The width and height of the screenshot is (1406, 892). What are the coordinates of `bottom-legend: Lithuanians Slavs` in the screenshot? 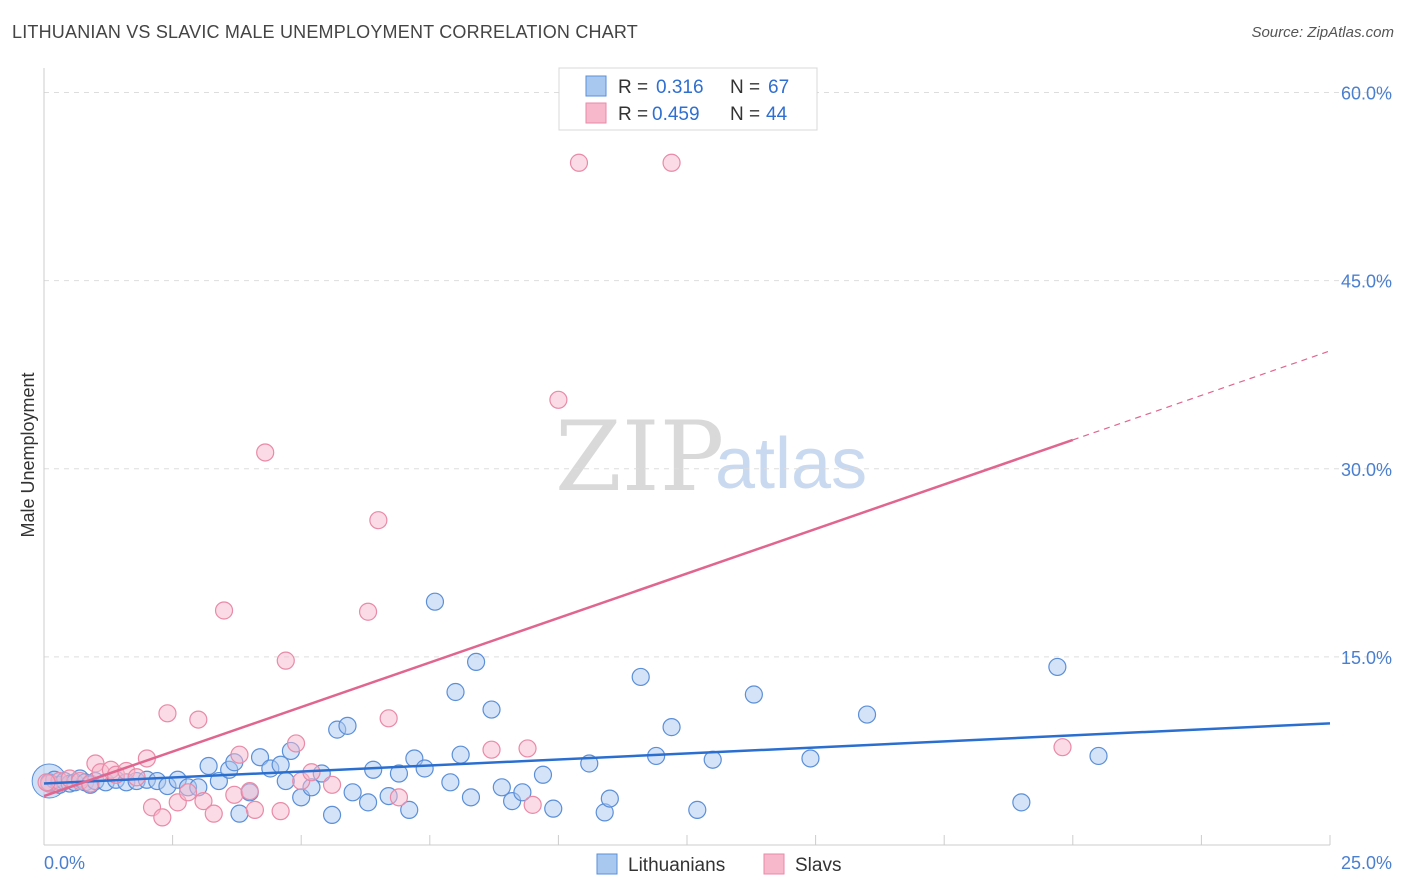 It's located at (718, 864).